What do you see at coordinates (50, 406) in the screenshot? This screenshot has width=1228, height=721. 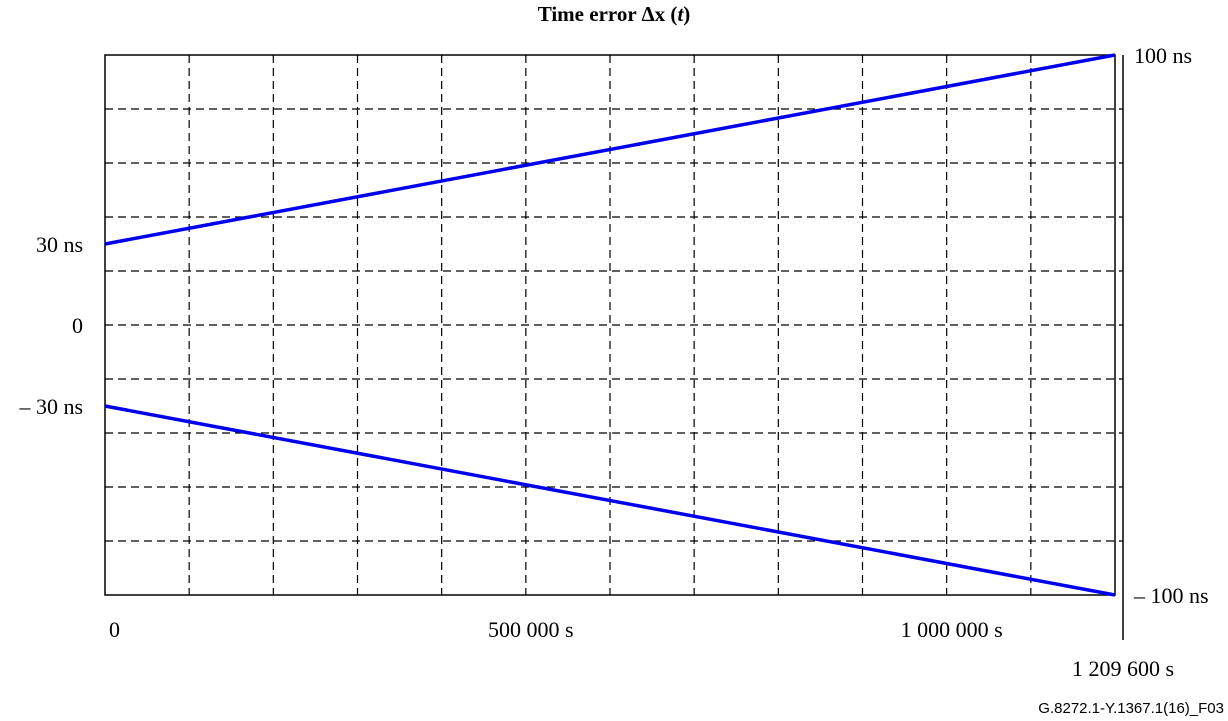 I see `y-left-label-2: – 30 ns` at bounding box center [50, 406].